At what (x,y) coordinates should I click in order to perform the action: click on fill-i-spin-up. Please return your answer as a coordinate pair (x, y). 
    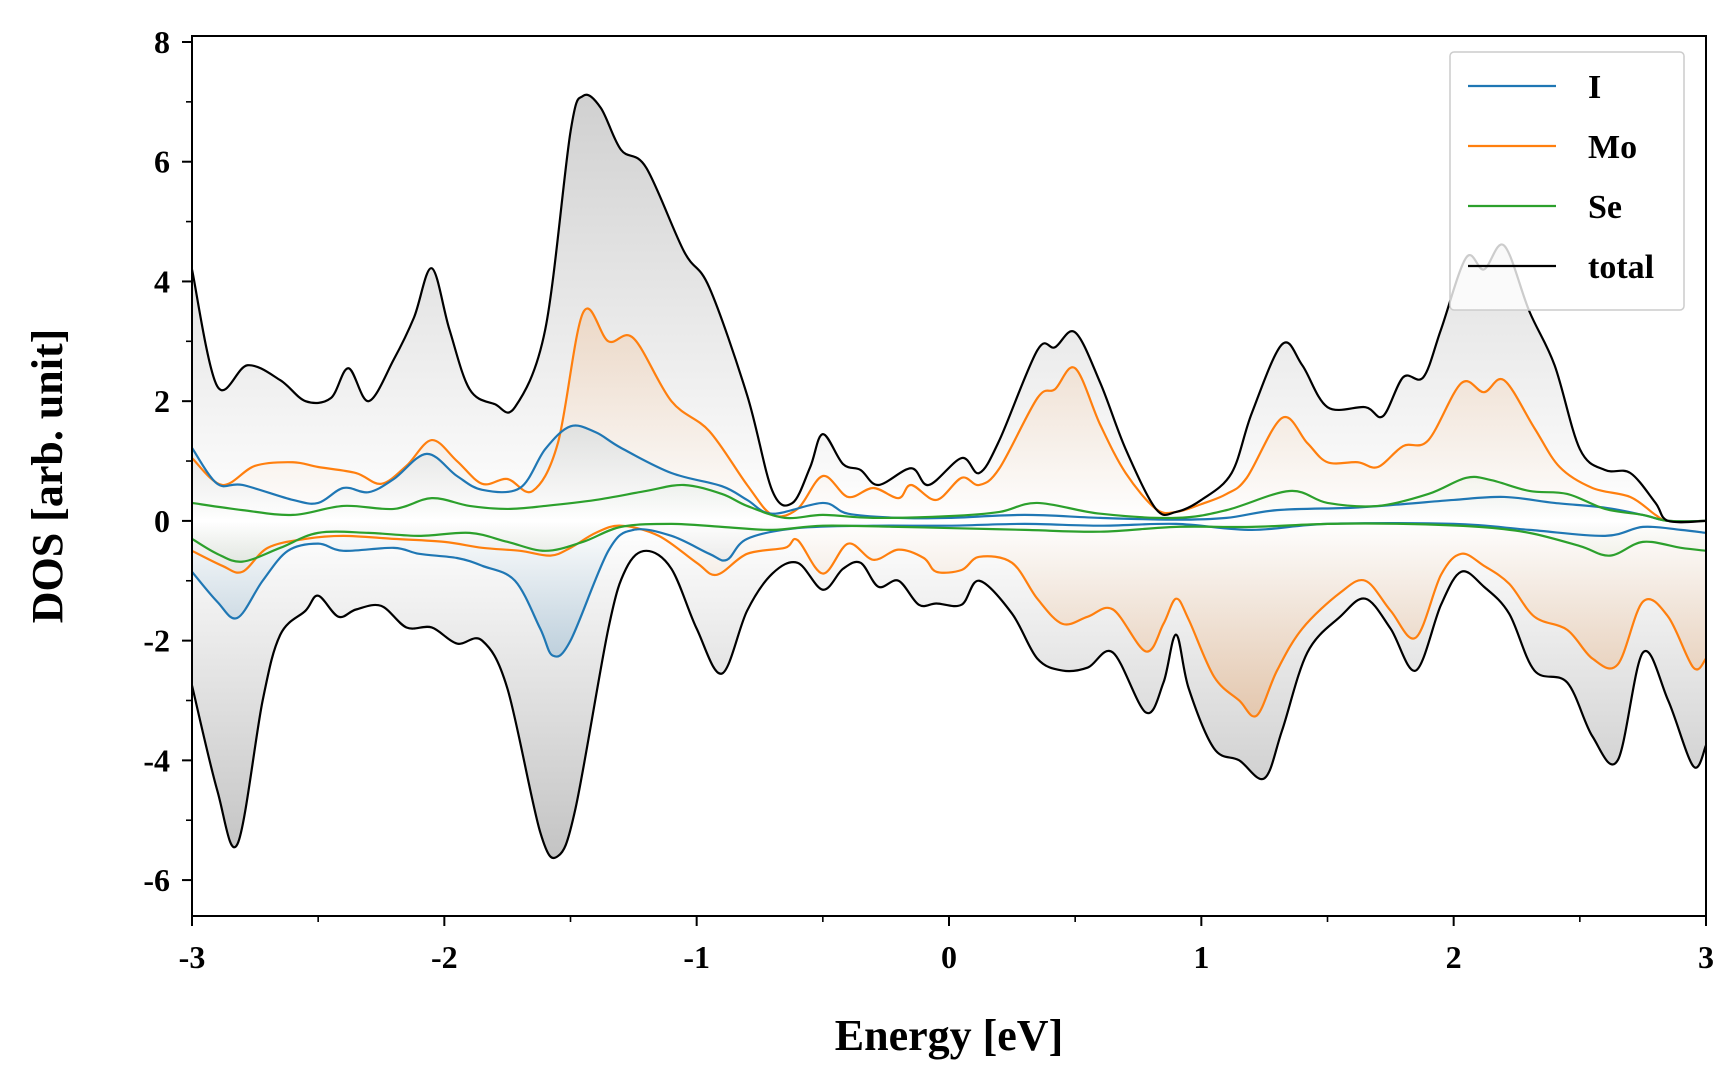
    Looking at the image, I should click on (949, 473).